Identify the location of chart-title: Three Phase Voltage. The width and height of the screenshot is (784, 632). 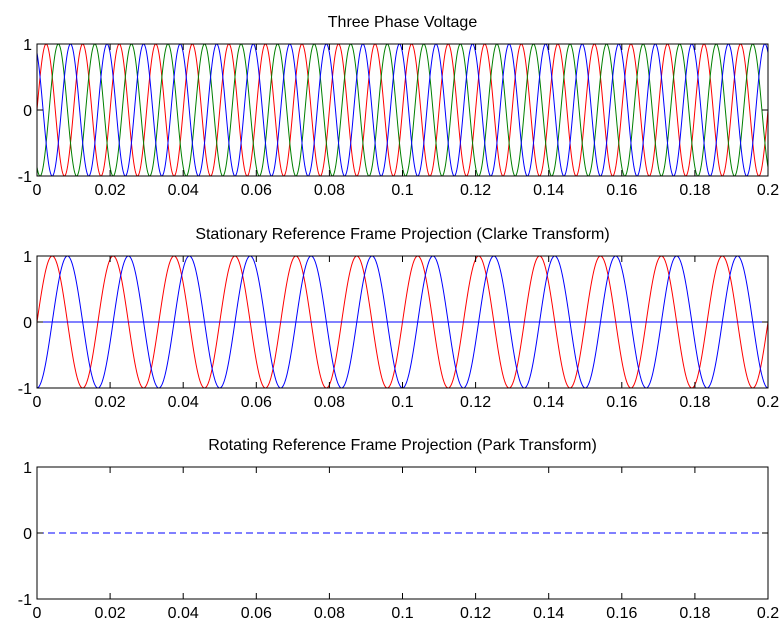
(403, 22).